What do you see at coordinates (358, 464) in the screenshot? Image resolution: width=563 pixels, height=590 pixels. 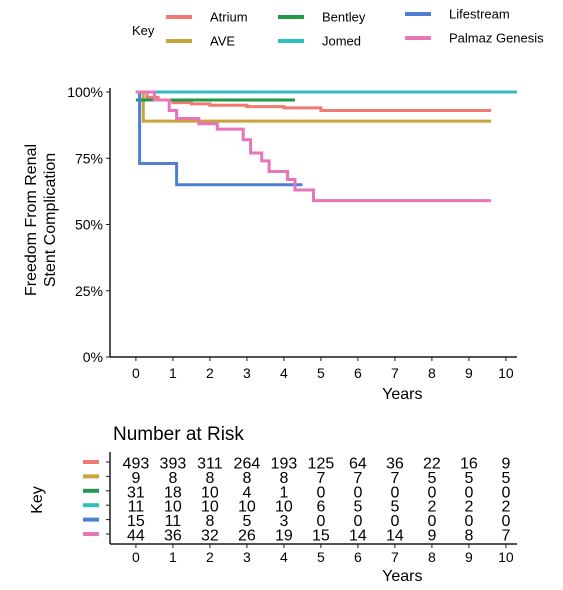 I see `risk-cell: 64` at bounding box center [358, 464].